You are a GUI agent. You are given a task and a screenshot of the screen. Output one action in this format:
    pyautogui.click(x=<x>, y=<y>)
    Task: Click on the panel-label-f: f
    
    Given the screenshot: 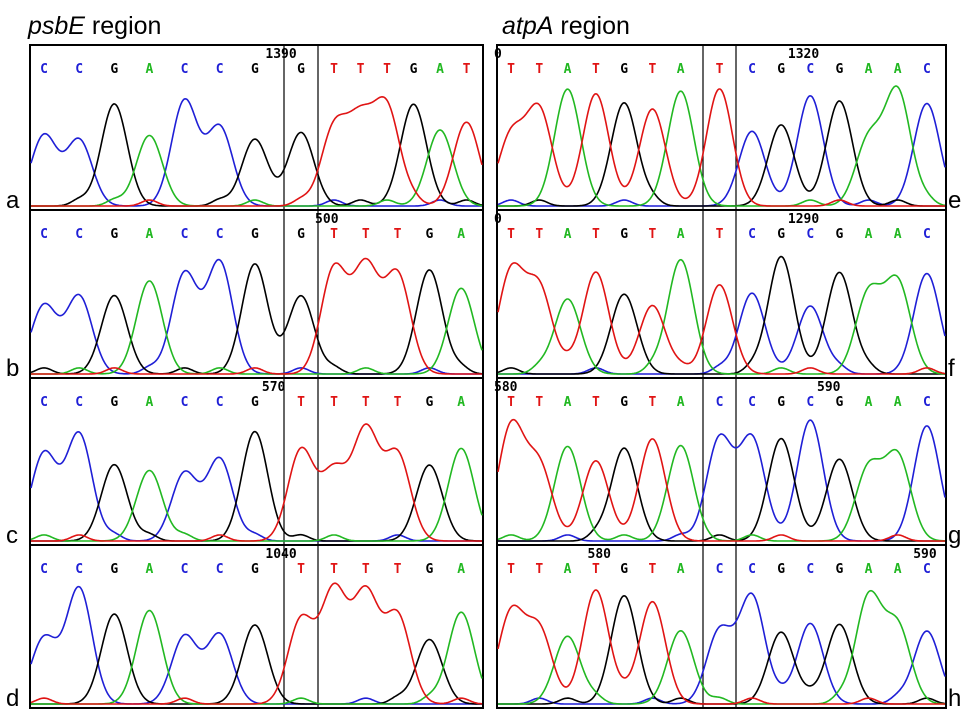 What is the action you would take?
    pyautogui.click(x=951, y=368)
    